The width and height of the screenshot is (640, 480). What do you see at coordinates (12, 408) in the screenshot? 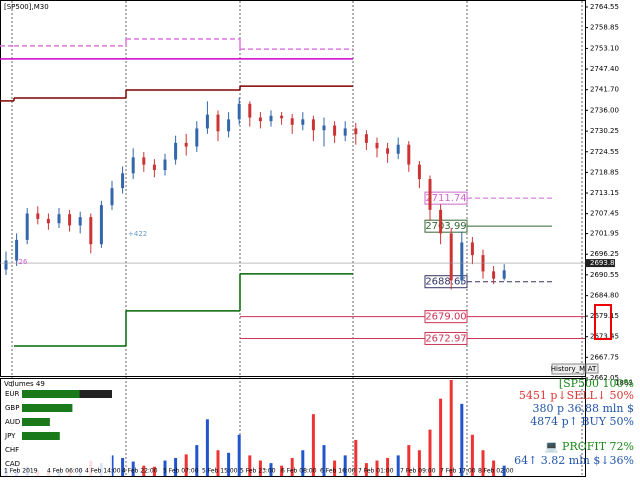
I see `currency-name: GBP` at bounding box center [12, 408].